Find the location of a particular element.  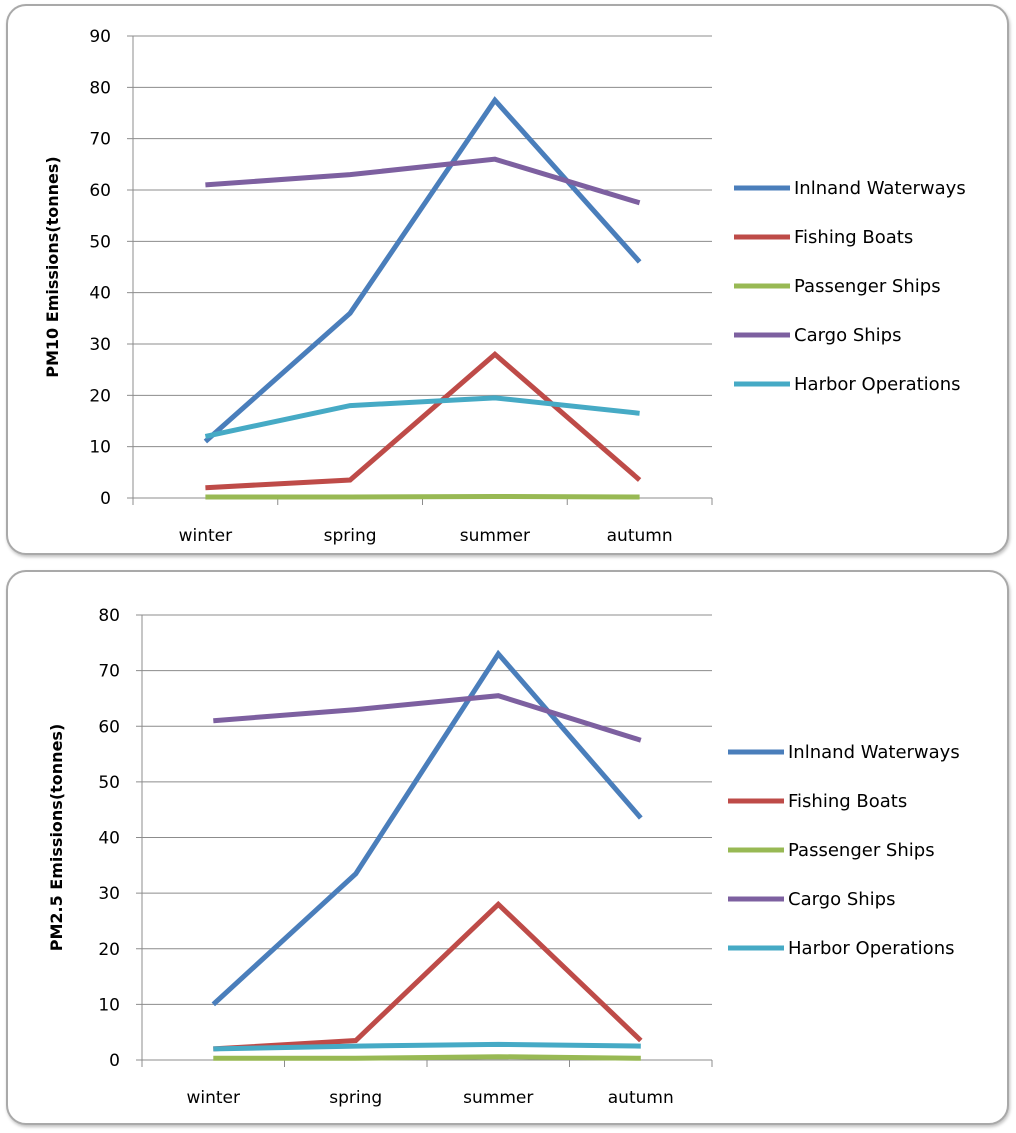

pm10-legend-label: Passenger Ships is located at coordinates (867, 286).